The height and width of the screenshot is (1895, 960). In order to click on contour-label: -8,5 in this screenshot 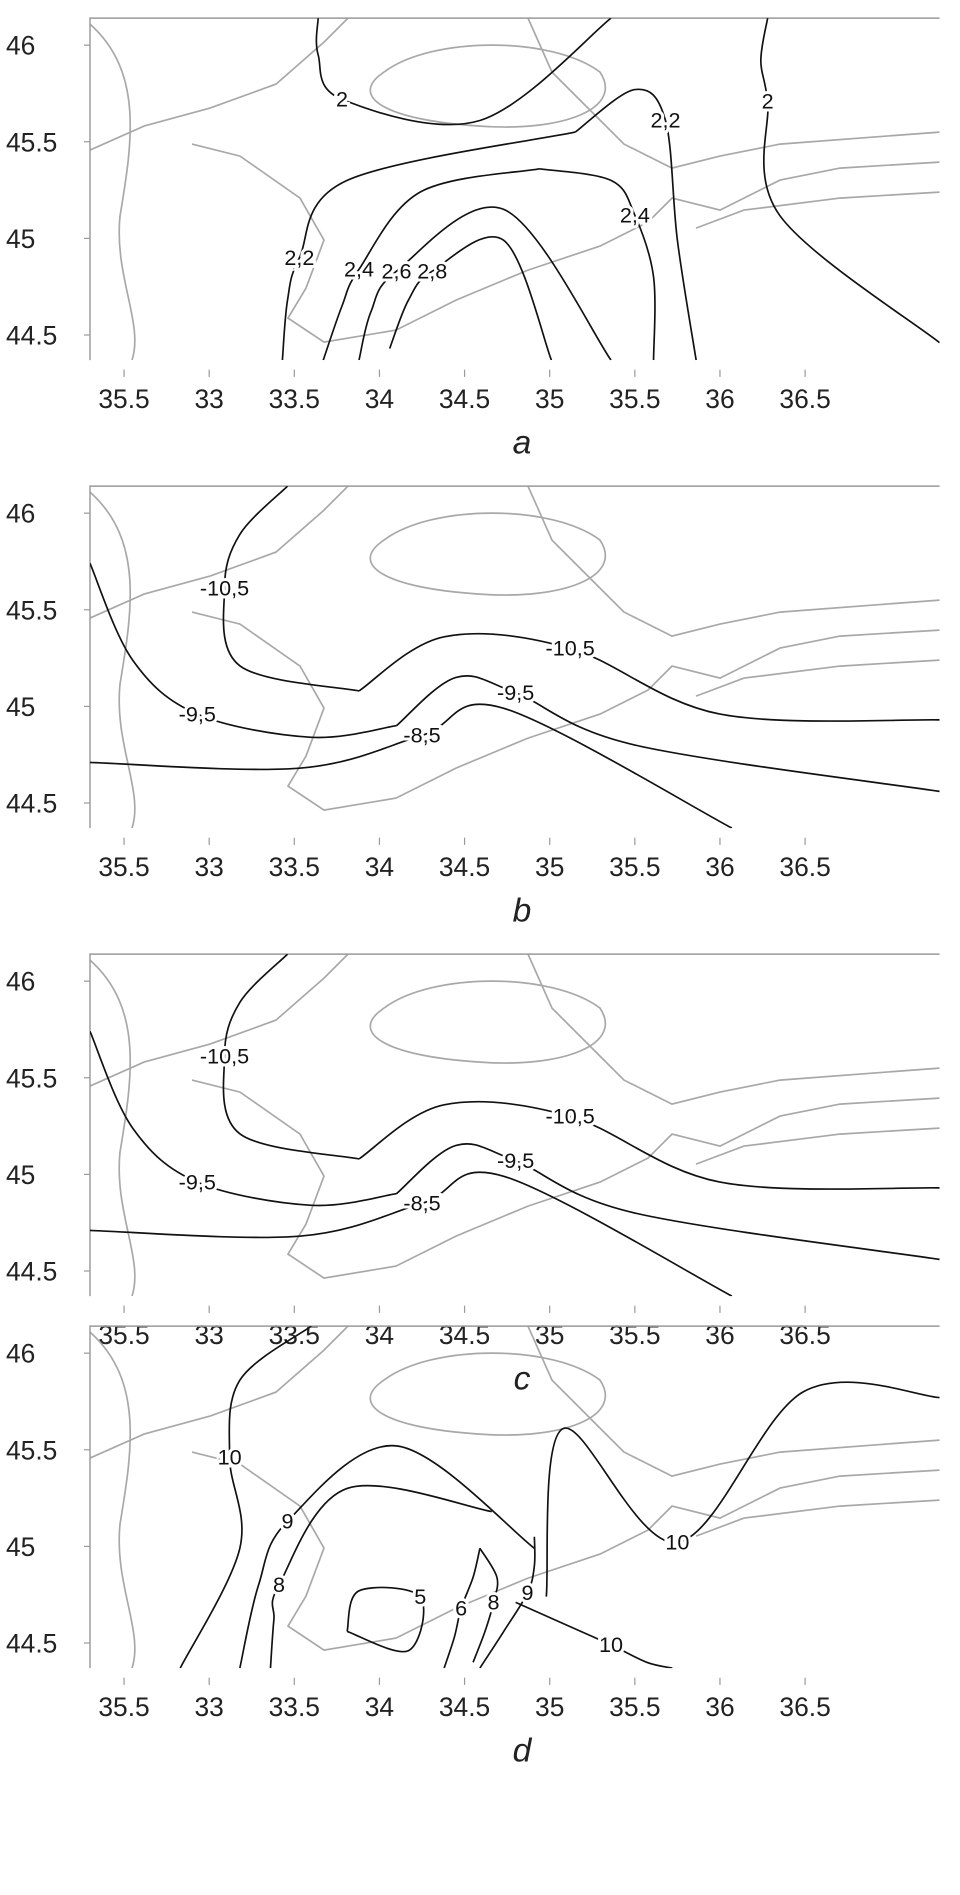, I will do `click(421, 1203)`.